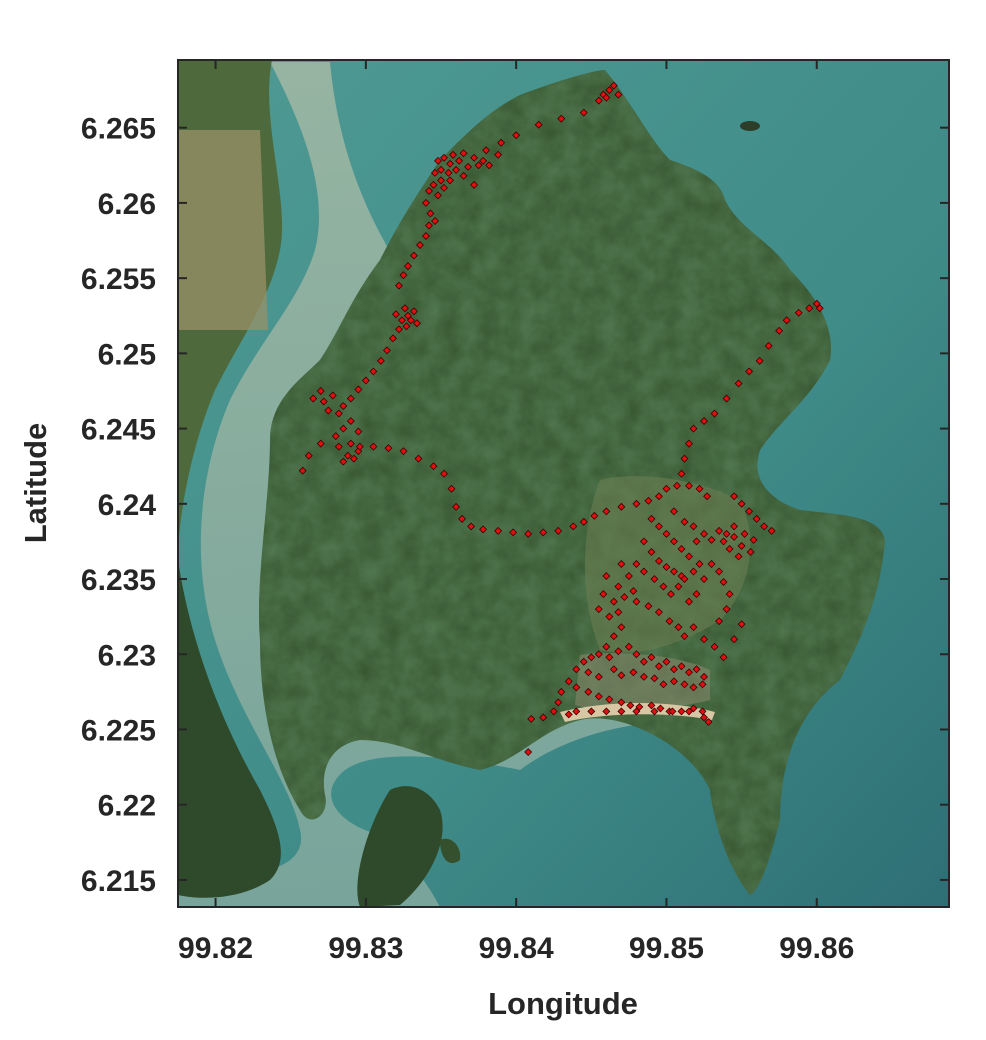 The width and height of the screenshot is (986, 1040). I want to click on y-tick-label: 6.235, so click(118, 580).